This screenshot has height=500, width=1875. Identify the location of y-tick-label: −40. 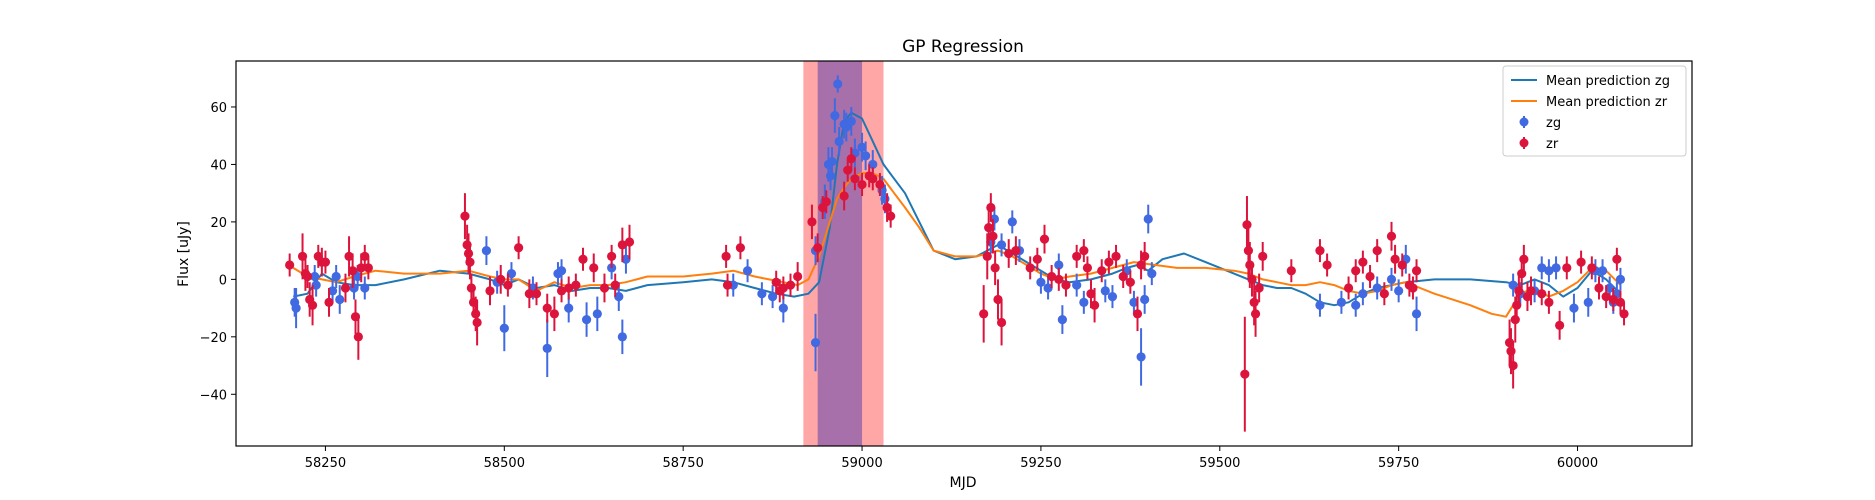
(213, 395).